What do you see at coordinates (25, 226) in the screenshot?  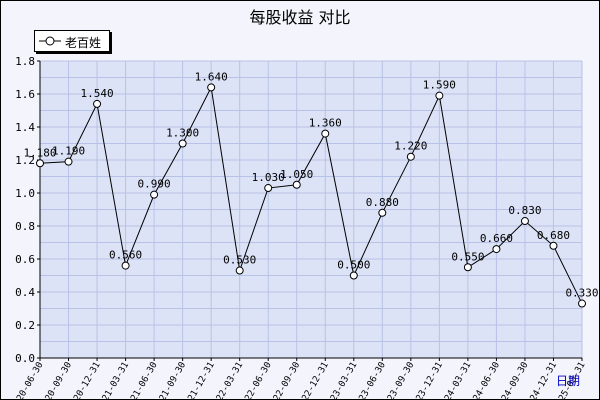 I see `y-tick-label: 0.8` at bounding box center [25, 226].